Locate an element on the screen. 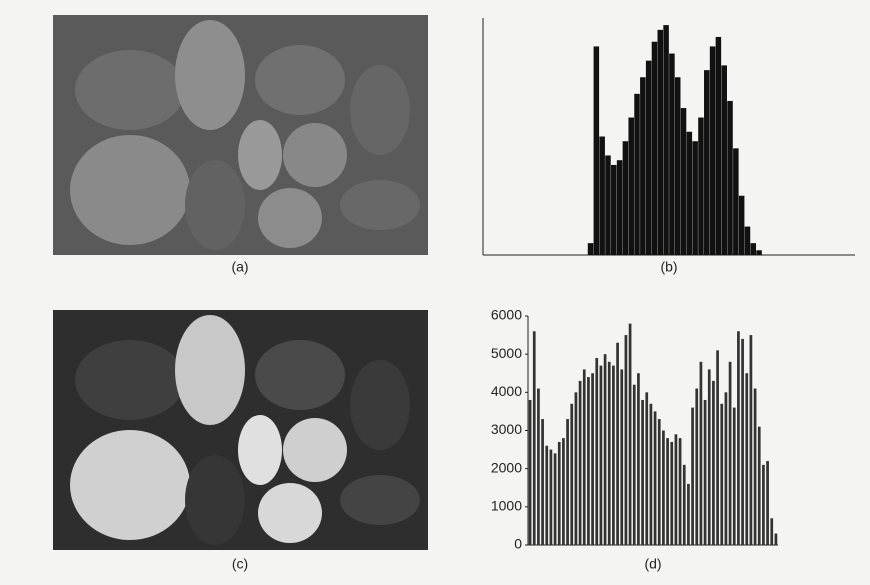 This screenshot has width=870, height=585. y-tick-label: 1000 is located at coordinates (506, 506).